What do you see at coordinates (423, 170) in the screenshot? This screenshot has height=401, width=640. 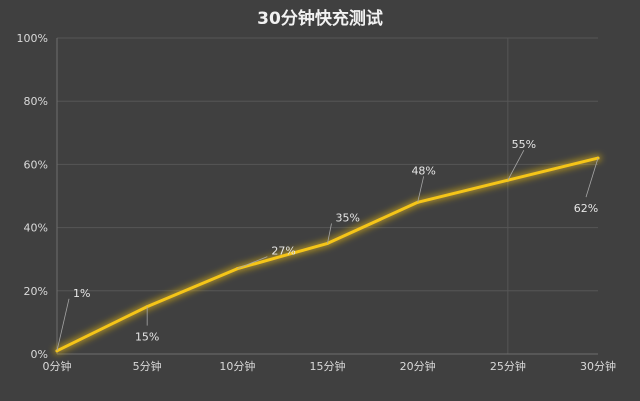 I see `data-label: 48%` at bounding box center [423, 170].